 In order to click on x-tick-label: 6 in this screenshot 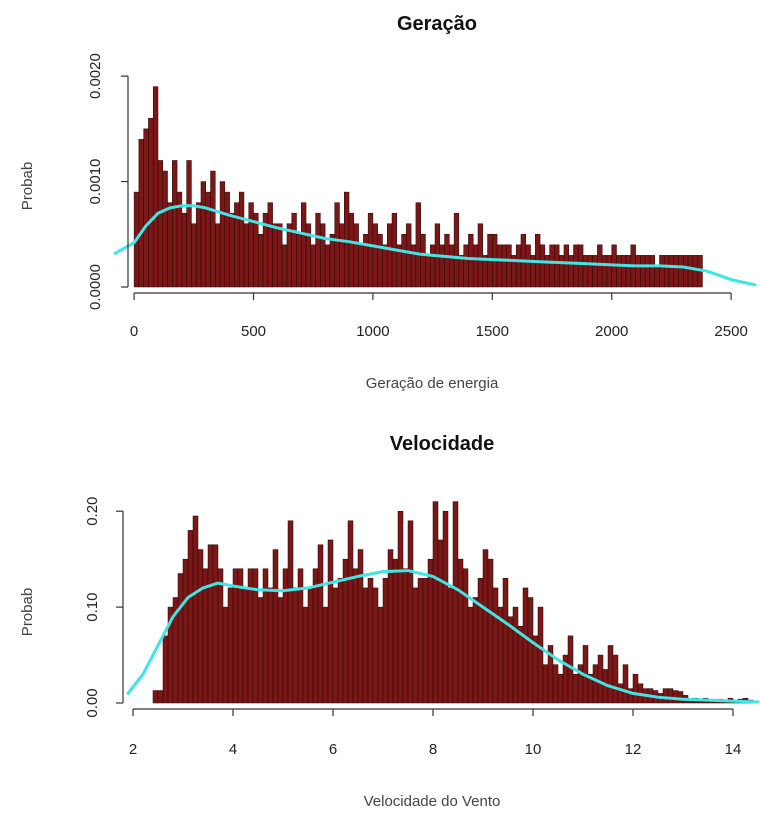, I will do `click(333, 749)`.